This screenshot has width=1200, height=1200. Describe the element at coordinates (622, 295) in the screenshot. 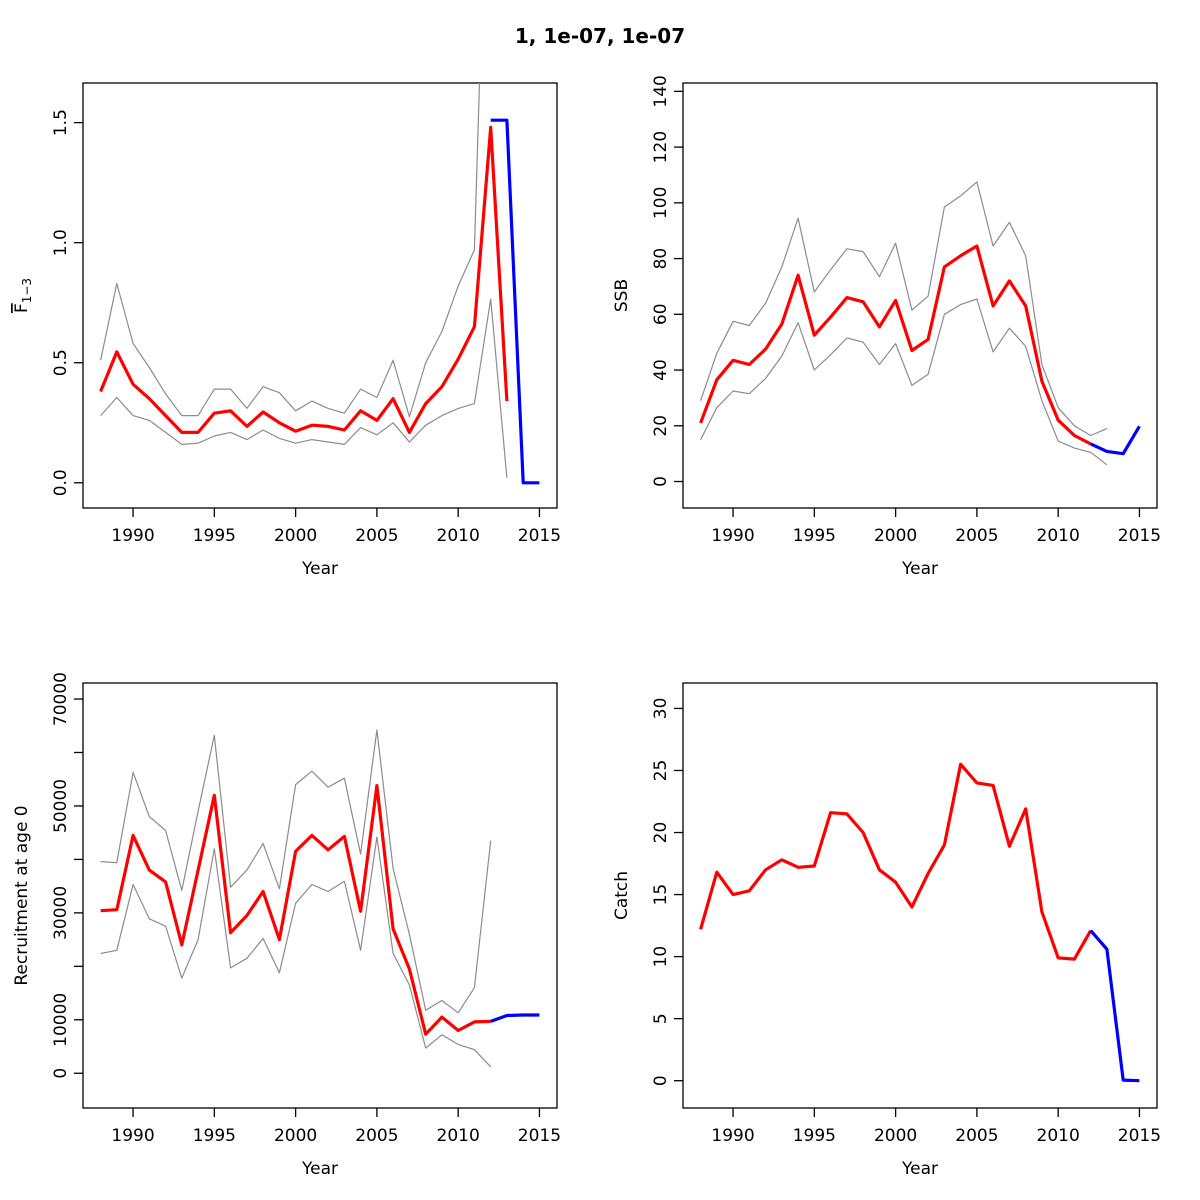

I see `y-axis-title: SSB` at that location.